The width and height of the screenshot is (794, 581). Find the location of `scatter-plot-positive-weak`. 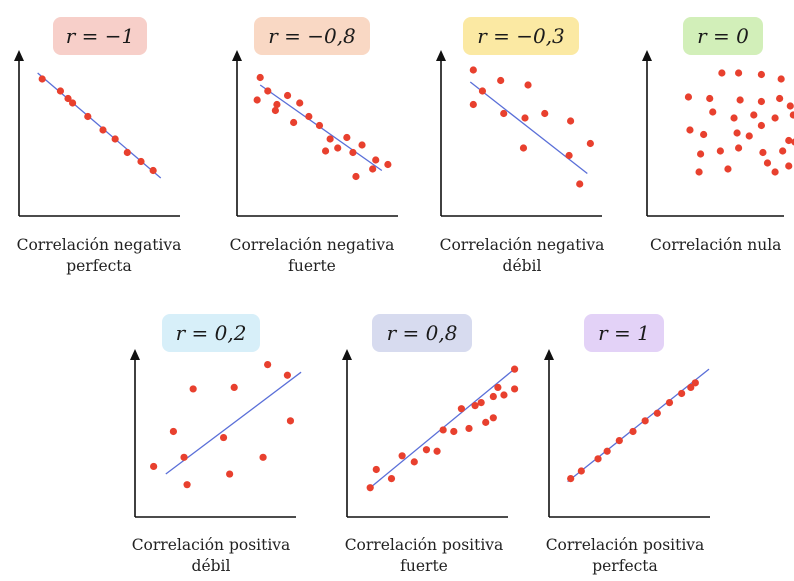

scatter-plot-positive-weak is located at coordinates (216, 433).